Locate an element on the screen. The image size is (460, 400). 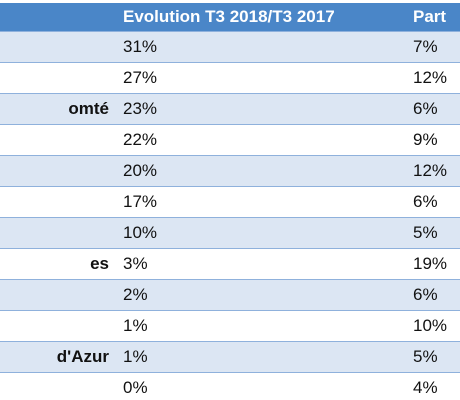
table-row: d'Azur 1% 5% is located at coordinates (230, 356).